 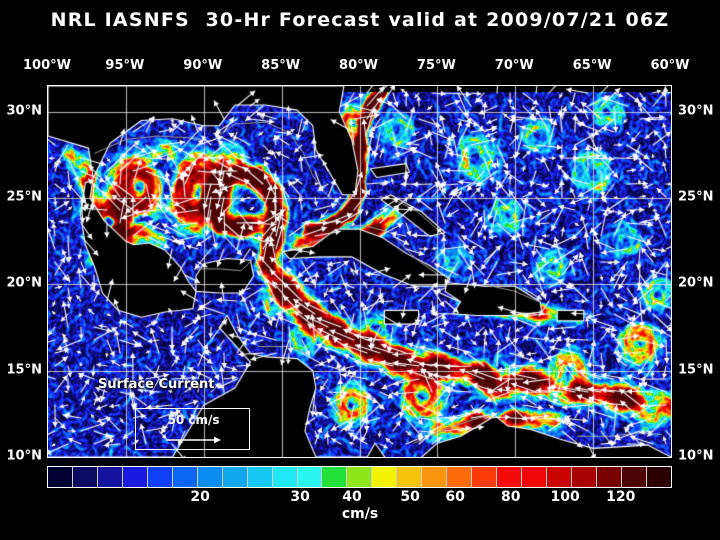 What do you see at coordinates (455, 497) in the screenshot?
I see `colorbar-tick-label: 60` at bounding box center [455, 497].